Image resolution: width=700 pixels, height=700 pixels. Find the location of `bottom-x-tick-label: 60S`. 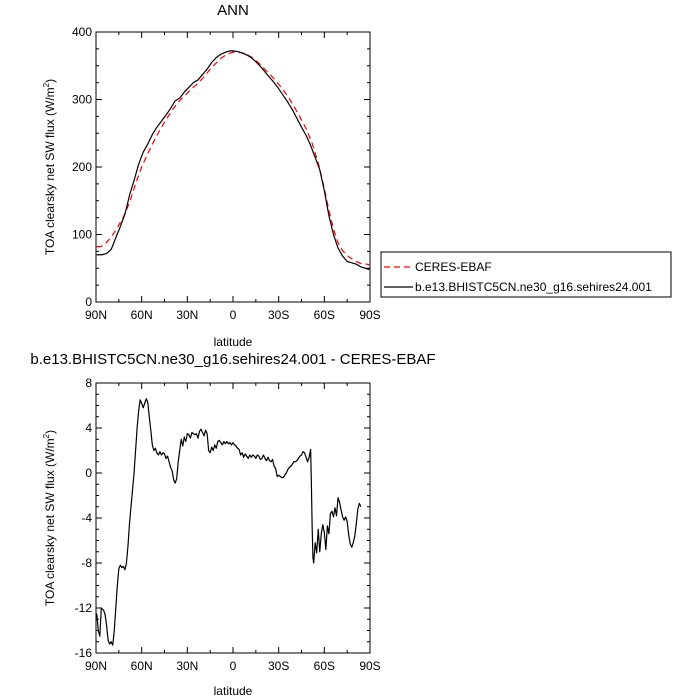

bottom-x-tick-label: 60S is located at coordinates (324, 666).